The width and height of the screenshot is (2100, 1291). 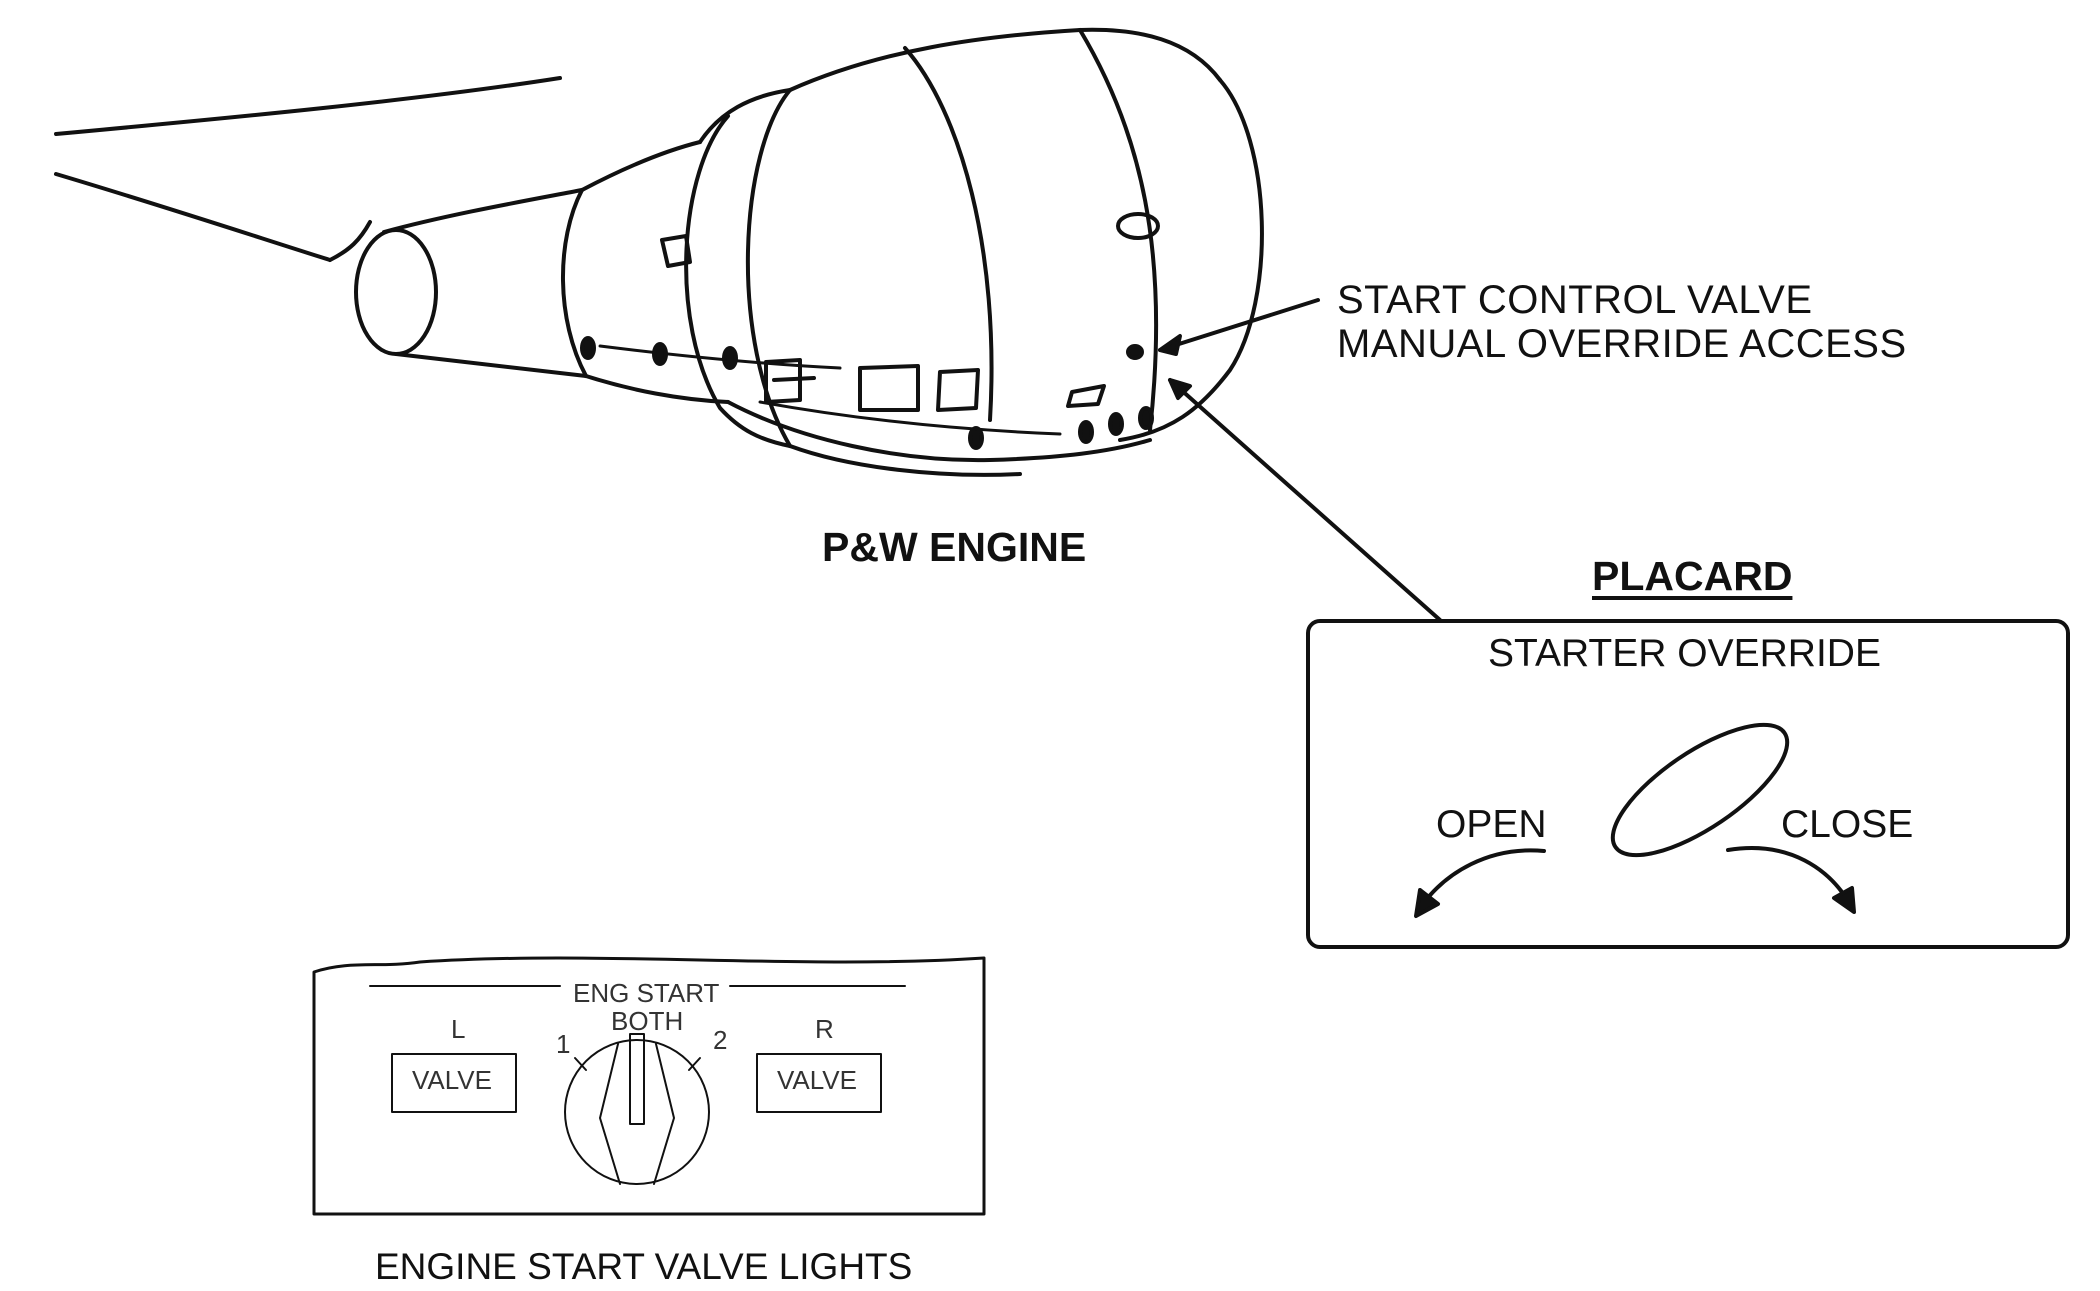 I want to click on engine-start-panel-drawing, so click(x=649, y=1086).